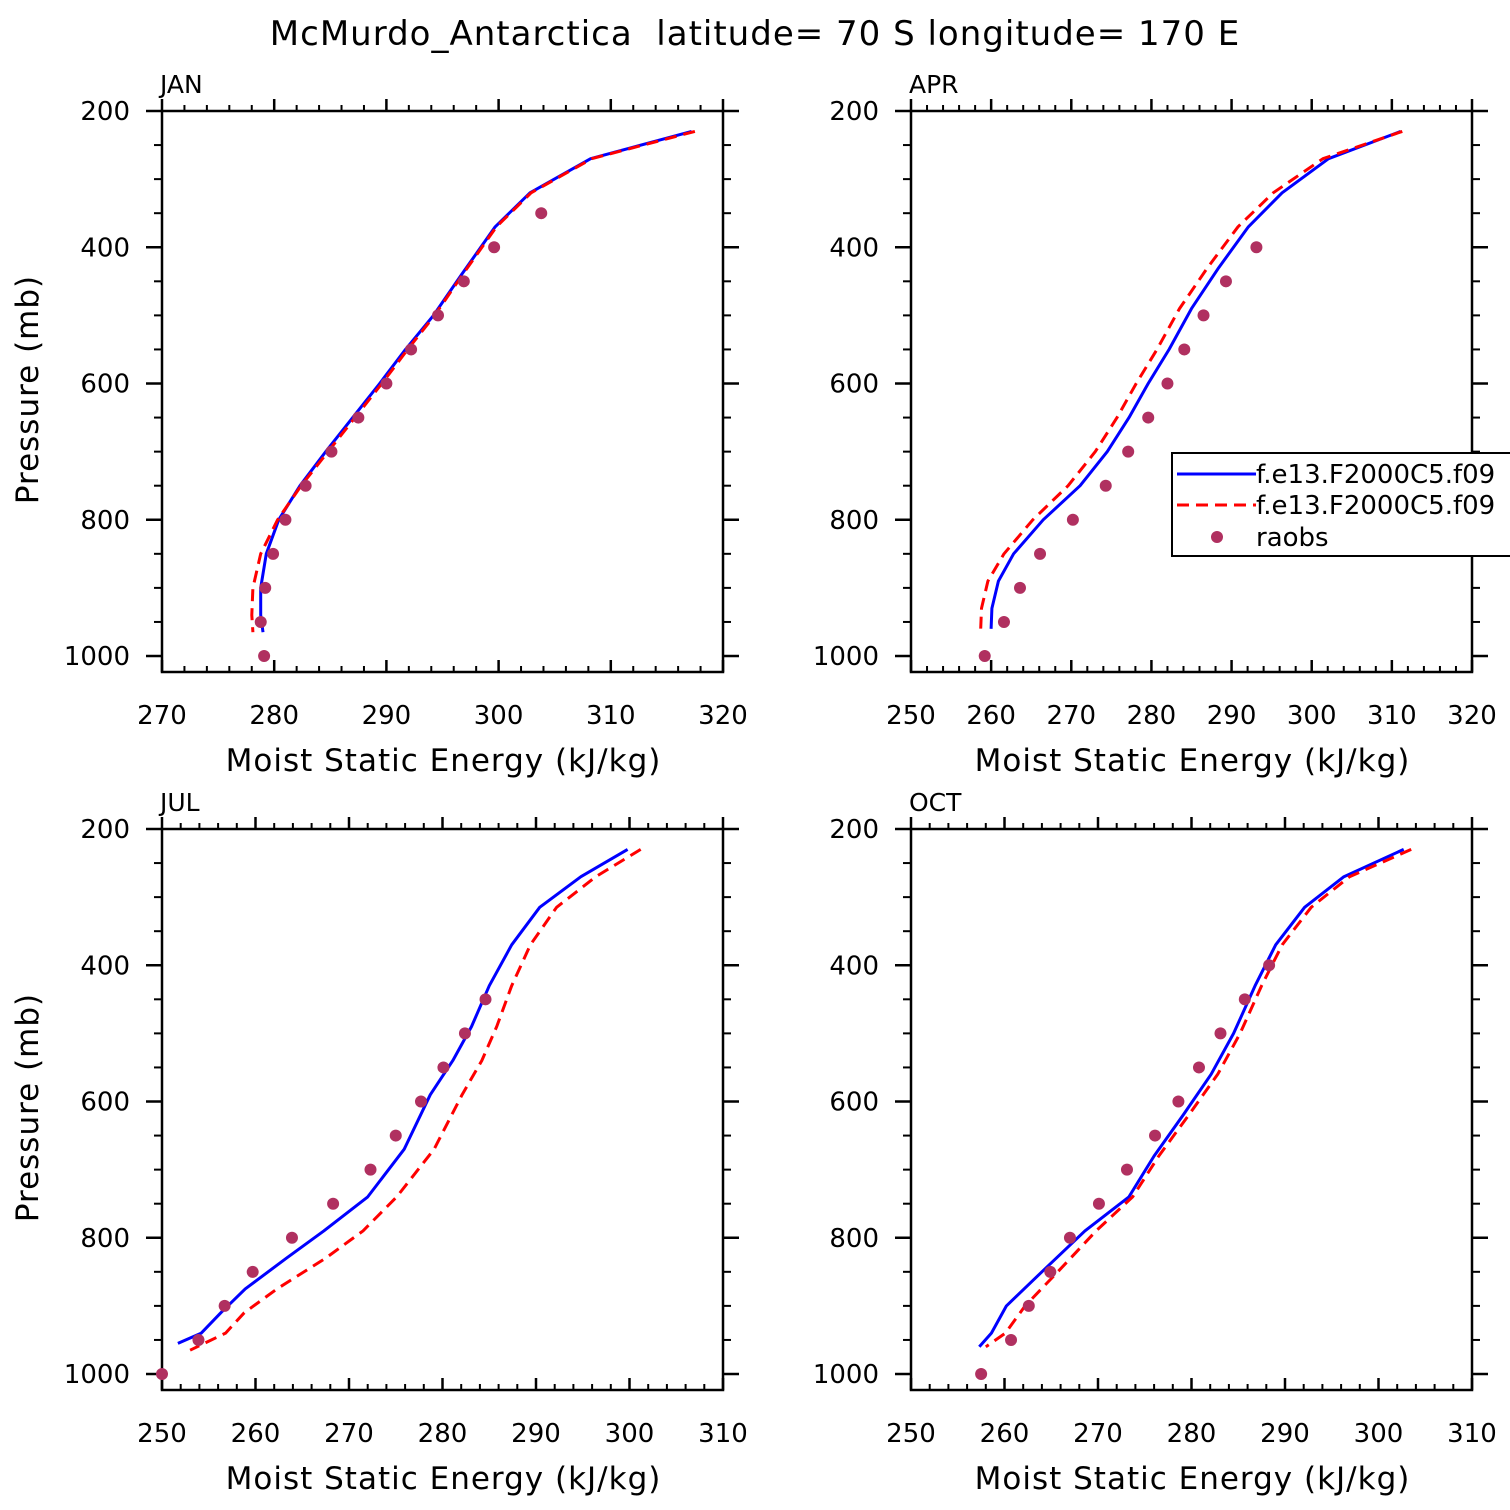 The image size is (1510, 1510). Describe the element at coordinates (1292, 538) in the screenshot. I see `legend-label: raobs` at that location.